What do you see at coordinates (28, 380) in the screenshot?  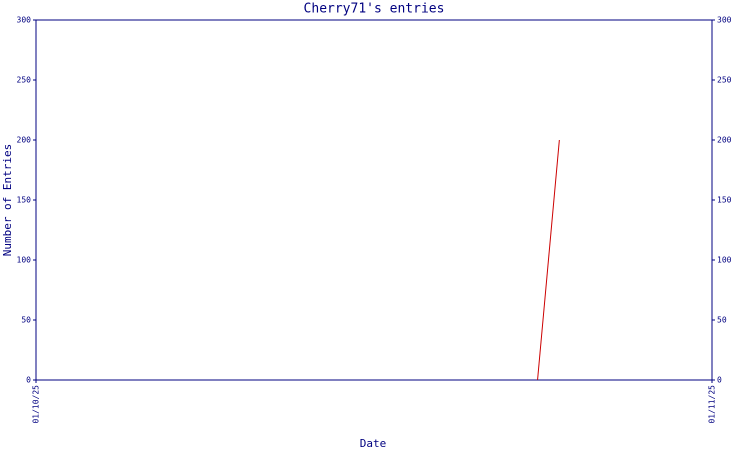 I see `y-tick-label: 0` at bounding box center [28, 380].